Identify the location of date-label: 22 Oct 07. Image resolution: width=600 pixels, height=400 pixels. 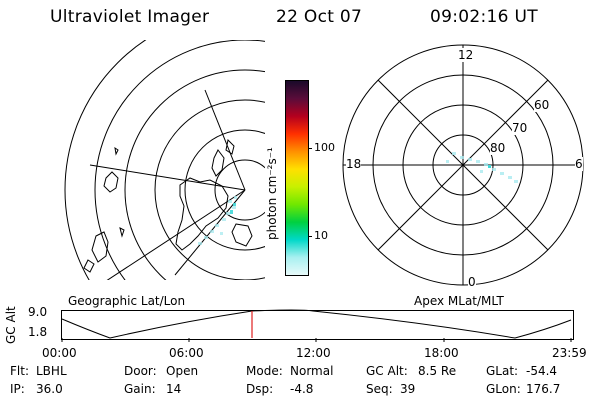
(319, 17).